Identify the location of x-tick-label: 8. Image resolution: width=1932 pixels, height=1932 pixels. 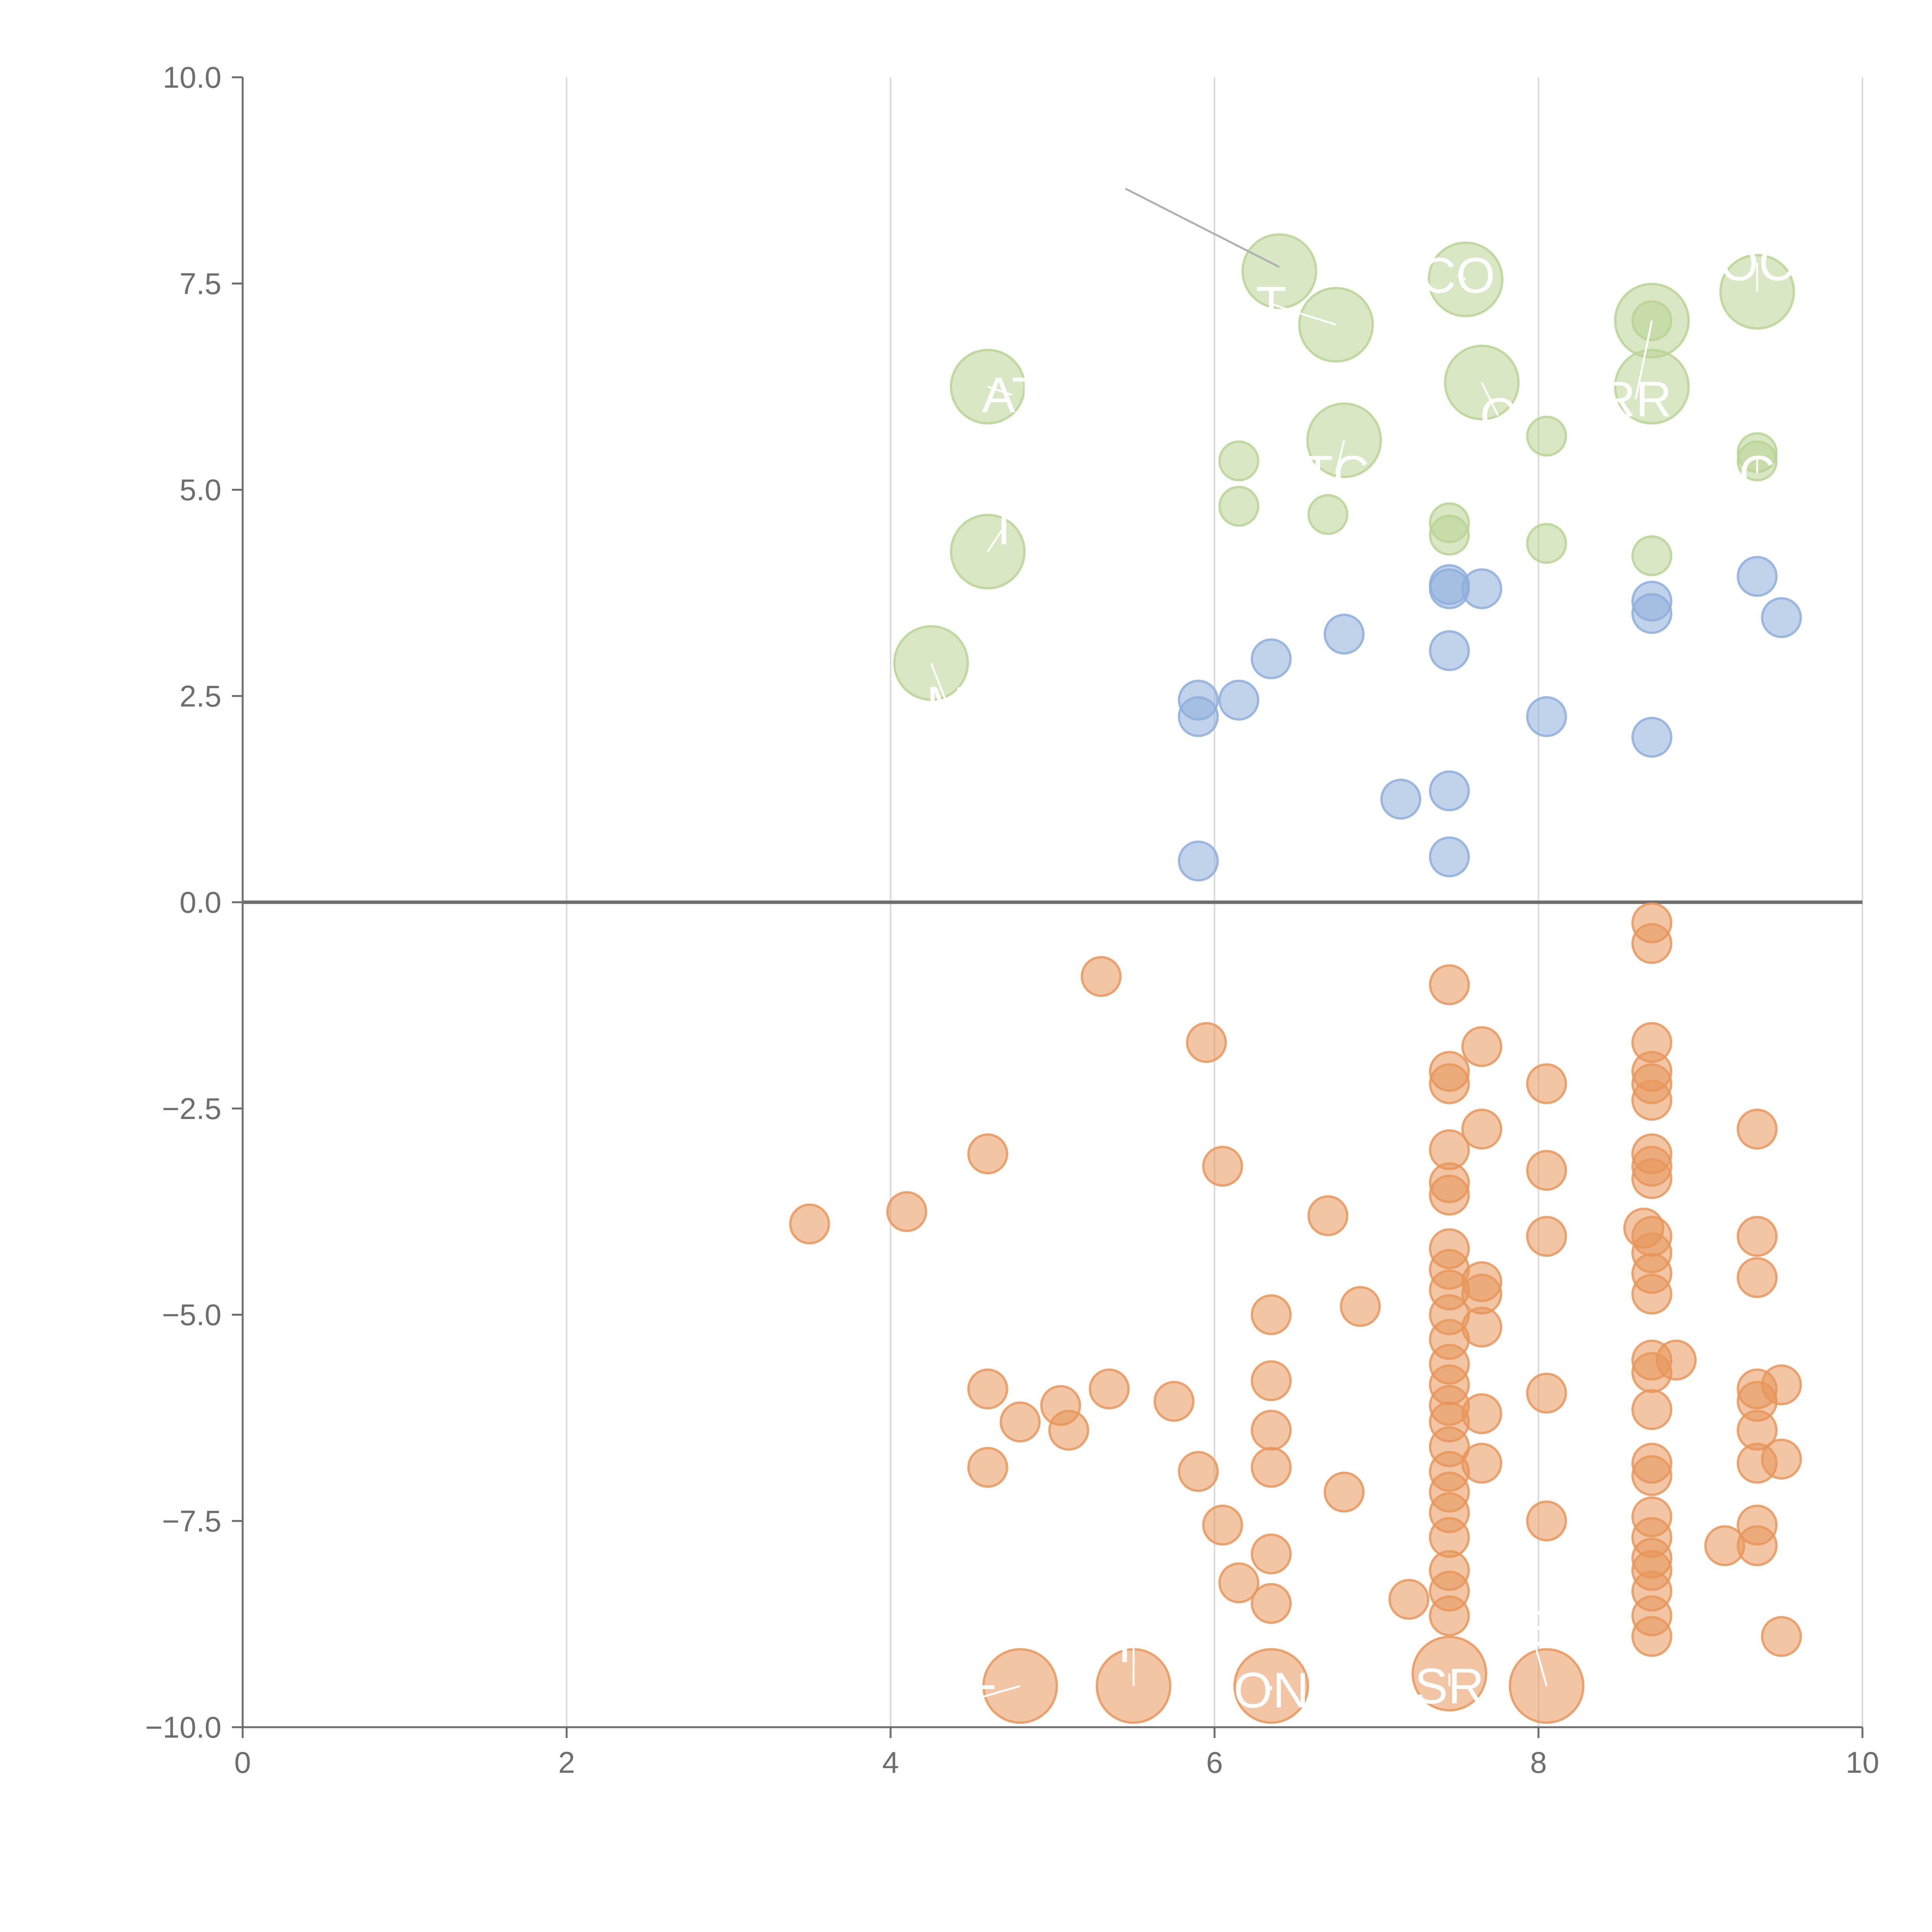
(1539, 1762).